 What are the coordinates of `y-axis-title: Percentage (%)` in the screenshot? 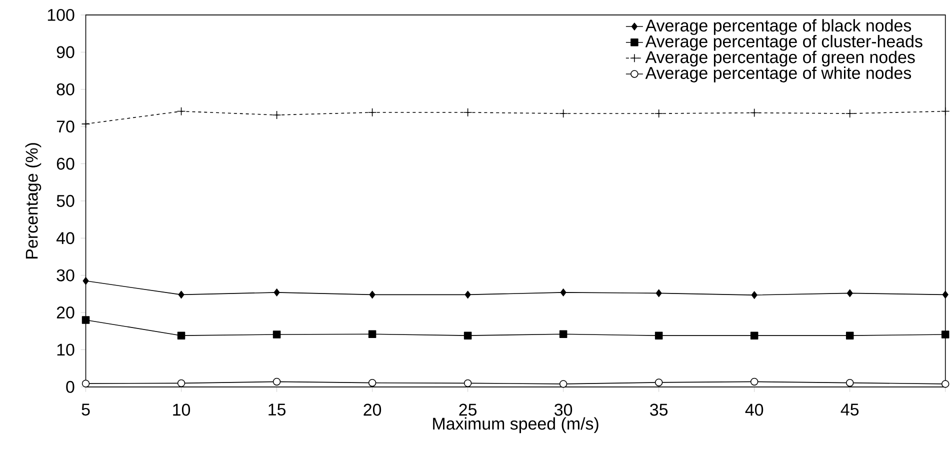 It's located at (33, 201).